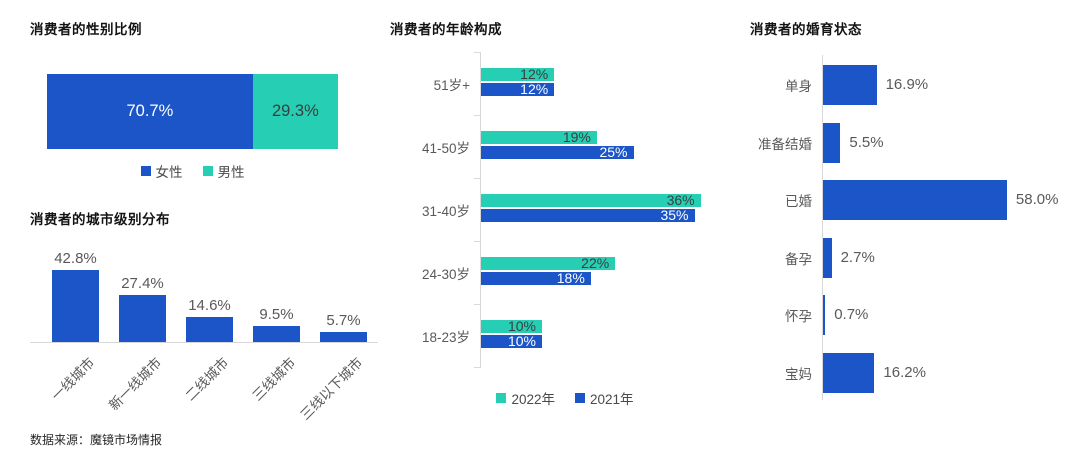 This screenshot has height=458, width=1080. What do you see at coordinates (798, 317) in the screenshot?
I see `marital-category-label: 怀孕` at bounding box center [798, 317].